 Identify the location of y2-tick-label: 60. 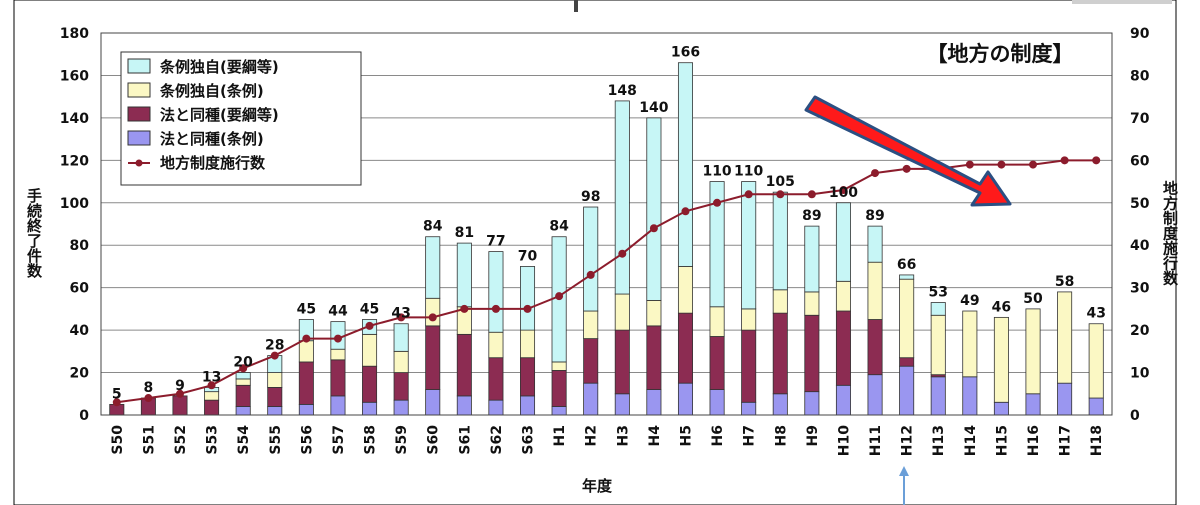
(1140, 161).